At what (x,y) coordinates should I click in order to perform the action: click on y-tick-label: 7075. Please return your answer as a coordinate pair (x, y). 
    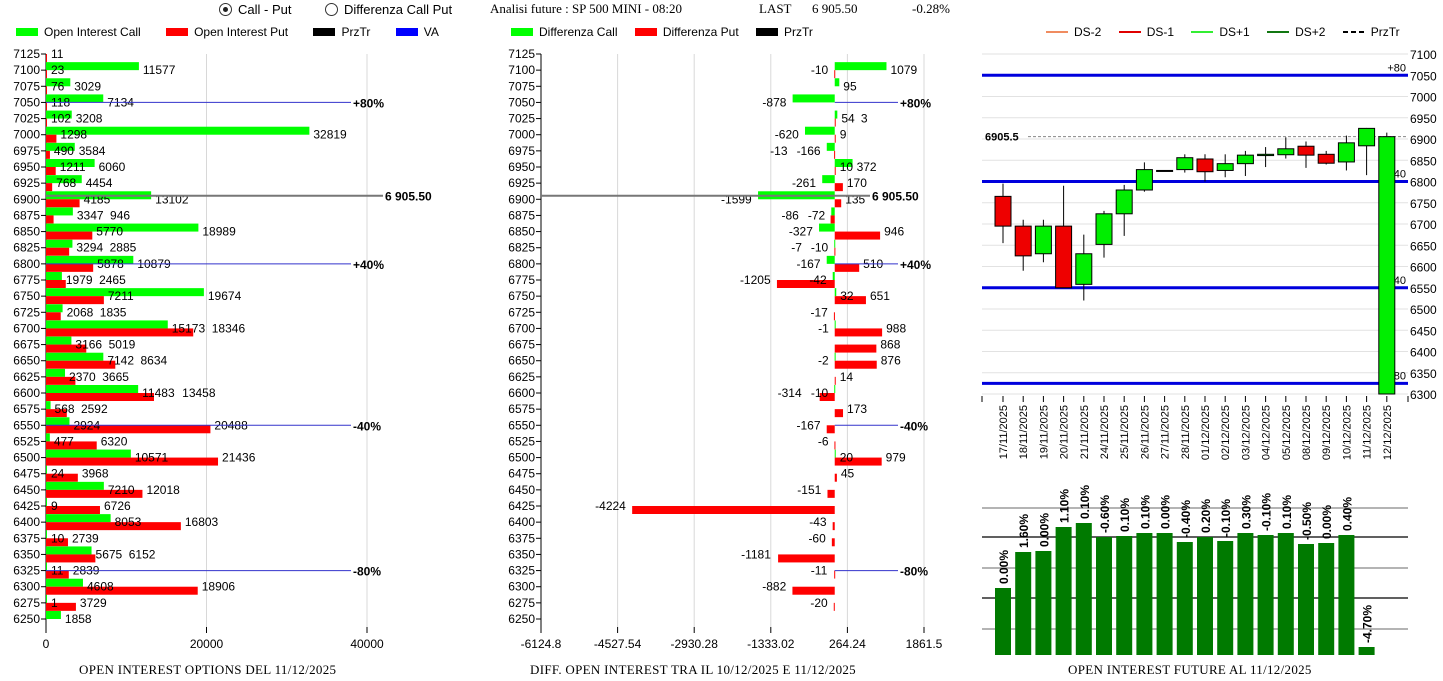
    Looking at the image, I should click on (26, 86).